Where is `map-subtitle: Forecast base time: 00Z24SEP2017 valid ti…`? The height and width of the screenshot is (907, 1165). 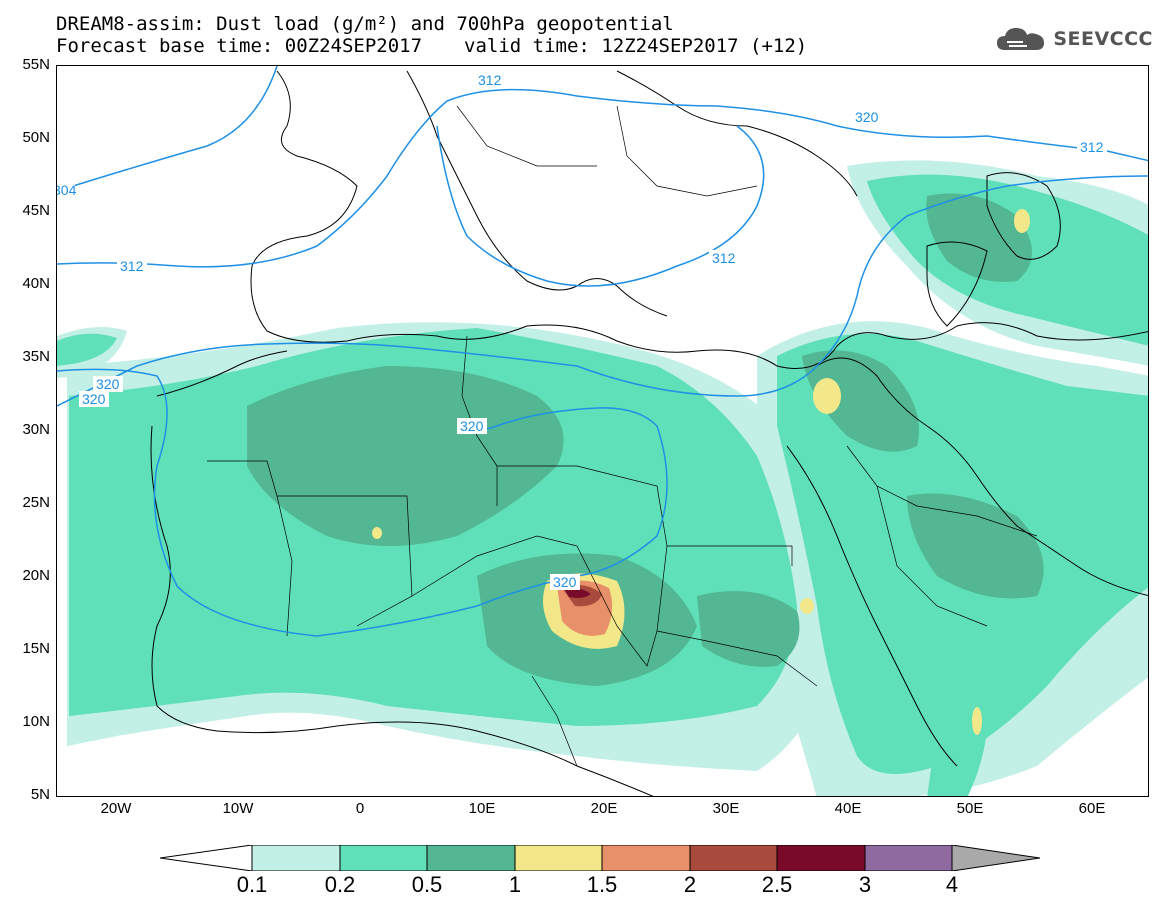
map-subtitle: Forecast base time: 00Z24SEP2017 valid ti… is located at coordinates (431, 46).